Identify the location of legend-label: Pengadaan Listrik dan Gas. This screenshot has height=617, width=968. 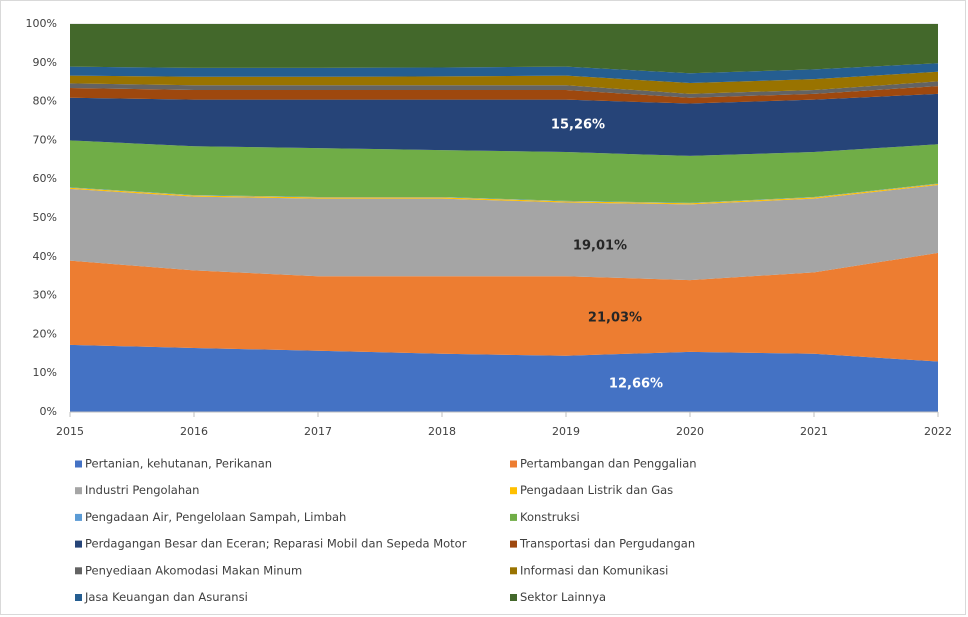
(596, 490).